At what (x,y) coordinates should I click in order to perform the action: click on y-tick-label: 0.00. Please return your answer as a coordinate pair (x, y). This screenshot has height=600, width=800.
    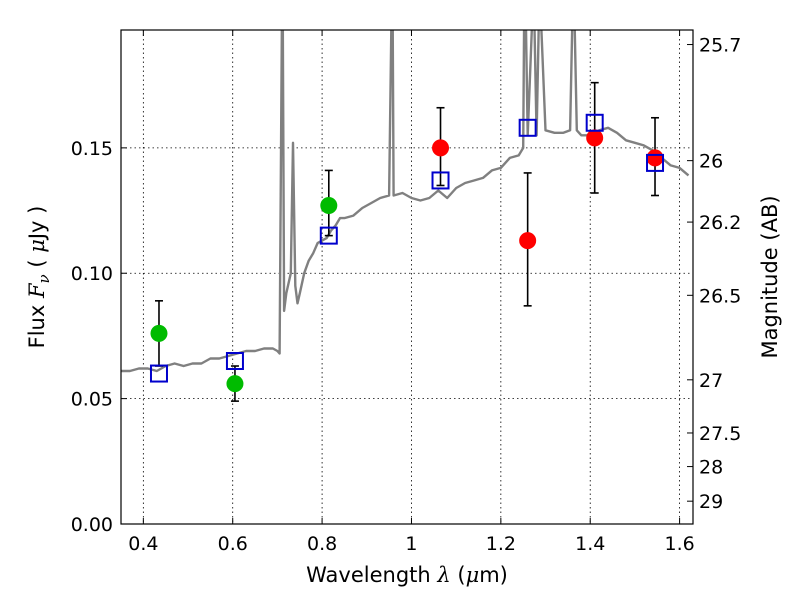
    Looking at the image, I should click on (92, 525).